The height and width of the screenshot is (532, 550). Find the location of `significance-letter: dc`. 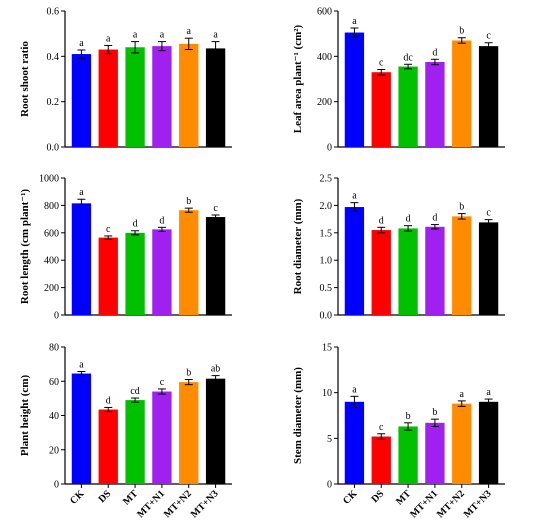

significance-letter: dc is located at coordinates (408, 57).